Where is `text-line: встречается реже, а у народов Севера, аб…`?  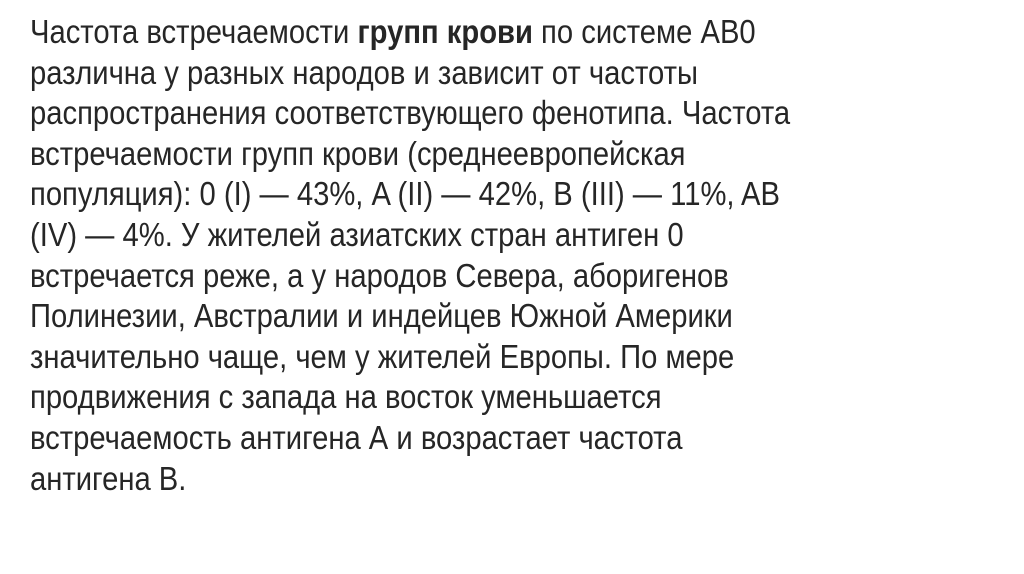 text-line: встречается реже, а у народов Севера, аб… is located at coordinates (379, 275).